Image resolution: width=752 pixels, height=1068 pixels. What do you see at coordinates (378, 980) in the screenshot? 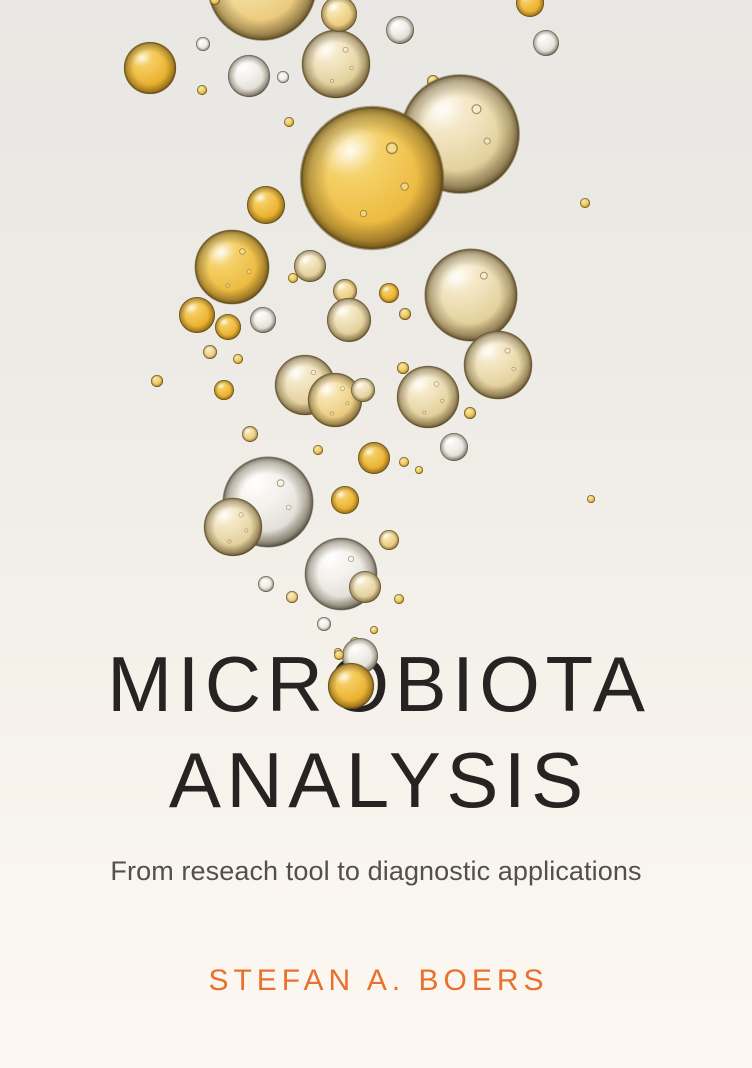
I see `cover-author-name: STEFAN A. BOERS` at bounding box center [378, 980].